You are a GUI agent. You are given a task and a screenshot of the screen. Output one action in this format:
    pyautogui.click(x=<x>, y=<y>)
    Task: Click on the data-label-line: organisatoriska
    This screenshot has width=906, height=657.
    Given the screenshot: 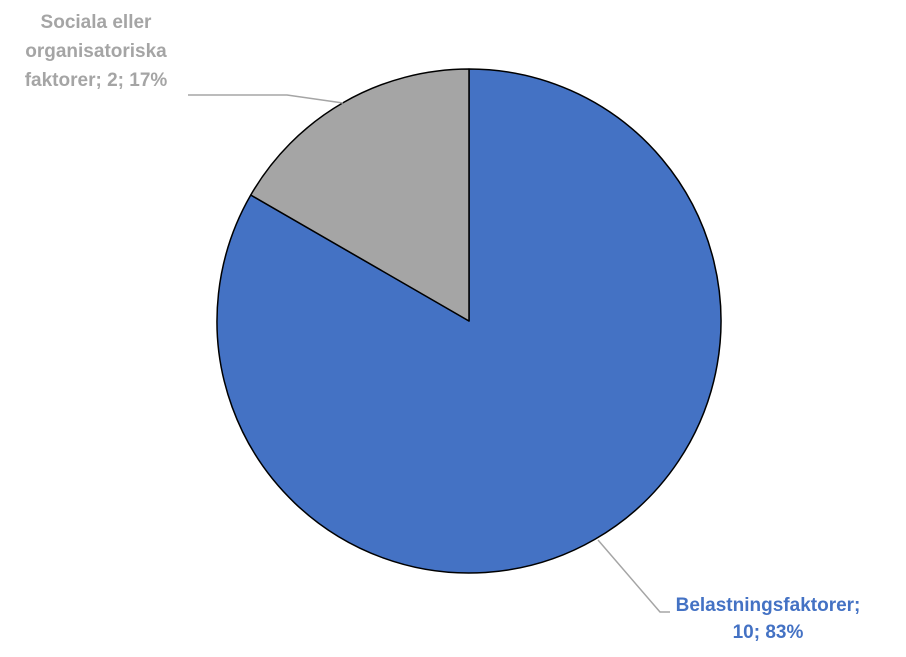 What is the action you would take?
    pyautogui.click(x=96, y=51)
    